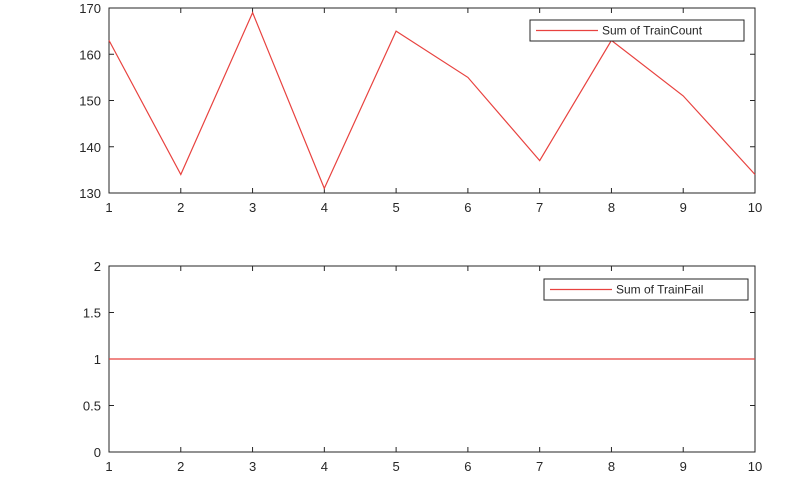 This screenshot has width=790, height=488. I want to click on y-tick-label: 1, so click(97, 359).